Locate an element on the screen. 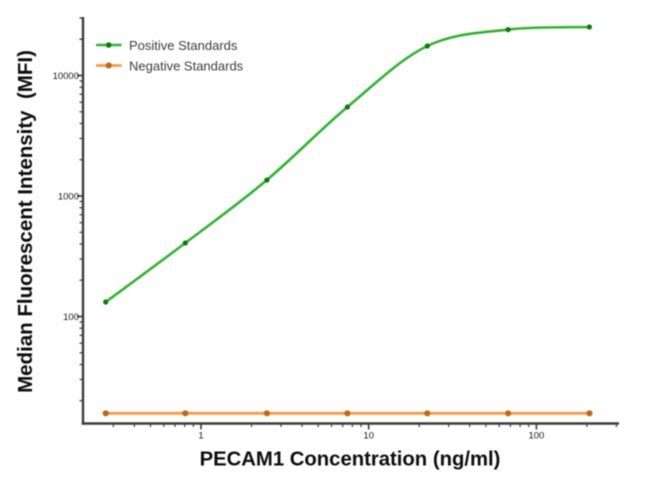 This screenshot has height=483, width=650. svg-text: 10 is located at coordinates (368, 436).